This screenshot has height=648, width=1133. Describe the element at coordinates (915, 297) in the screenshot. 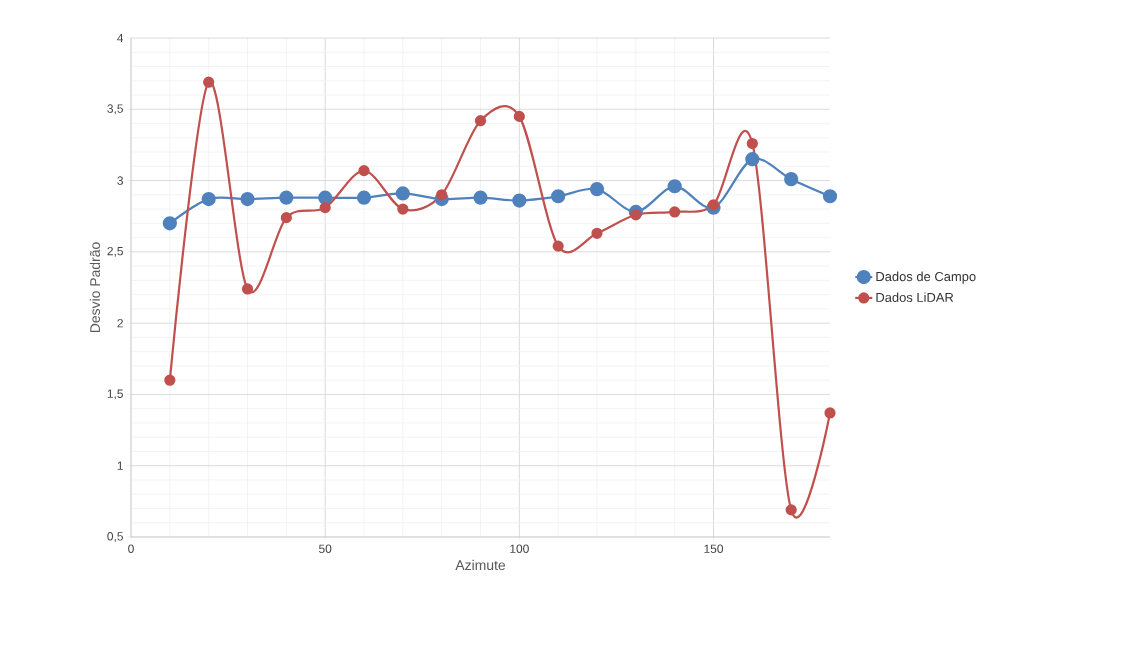

I see `legend-label: Dados LiDAR` at that location.